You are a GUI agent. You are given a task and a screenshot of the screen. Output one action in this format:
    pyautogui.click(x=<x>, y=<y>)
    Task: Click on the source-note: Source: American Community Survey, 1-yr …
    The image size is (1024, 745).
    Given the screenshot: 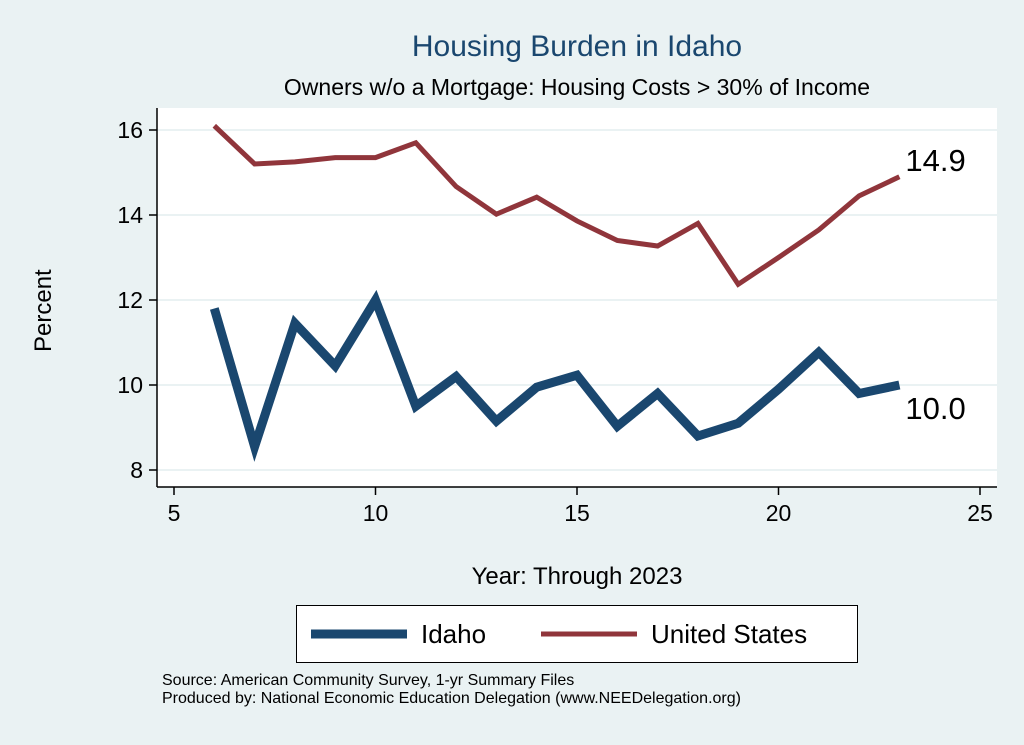 What is the action you would take?
    pyautogui.click(x=368, y=680)
    